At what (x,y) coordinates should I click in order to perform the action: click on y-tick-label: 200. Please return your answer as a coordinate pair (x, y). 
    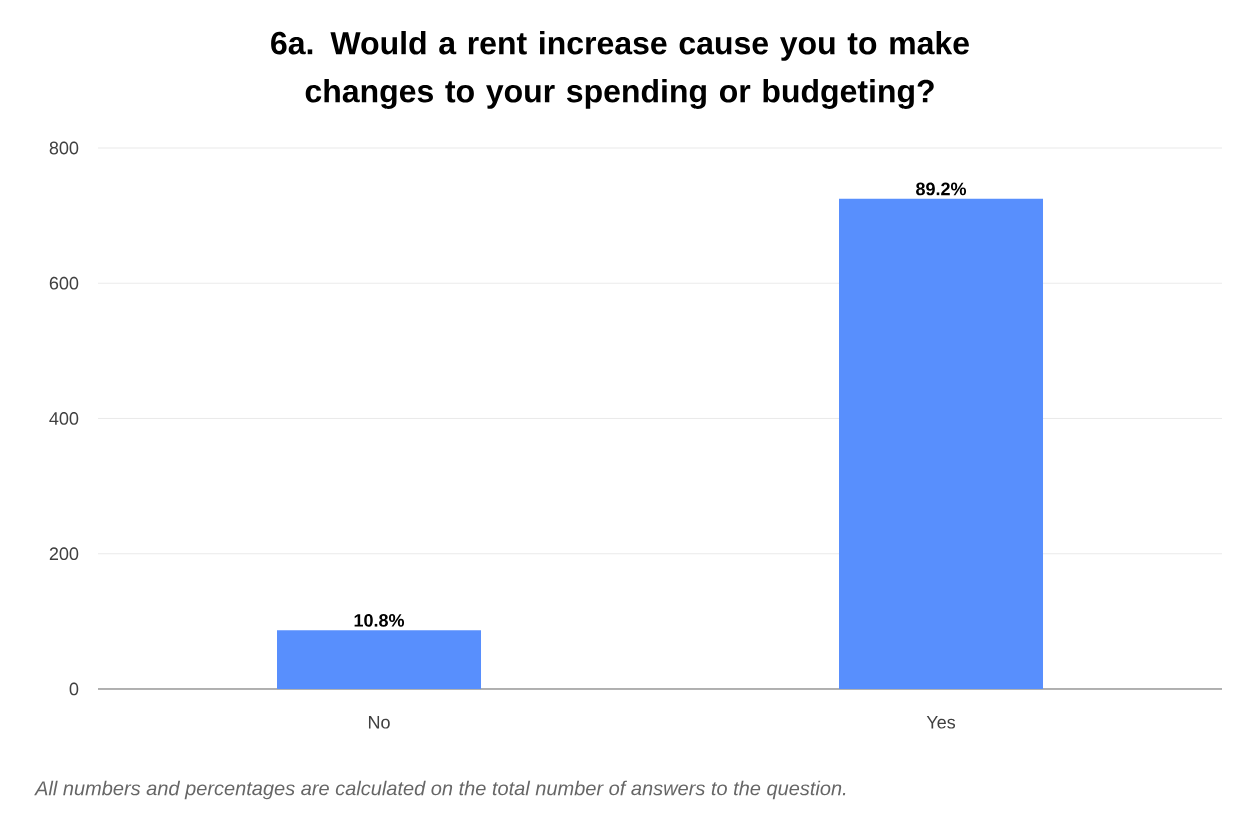
    Looking at the image, I should click on (64, 554).